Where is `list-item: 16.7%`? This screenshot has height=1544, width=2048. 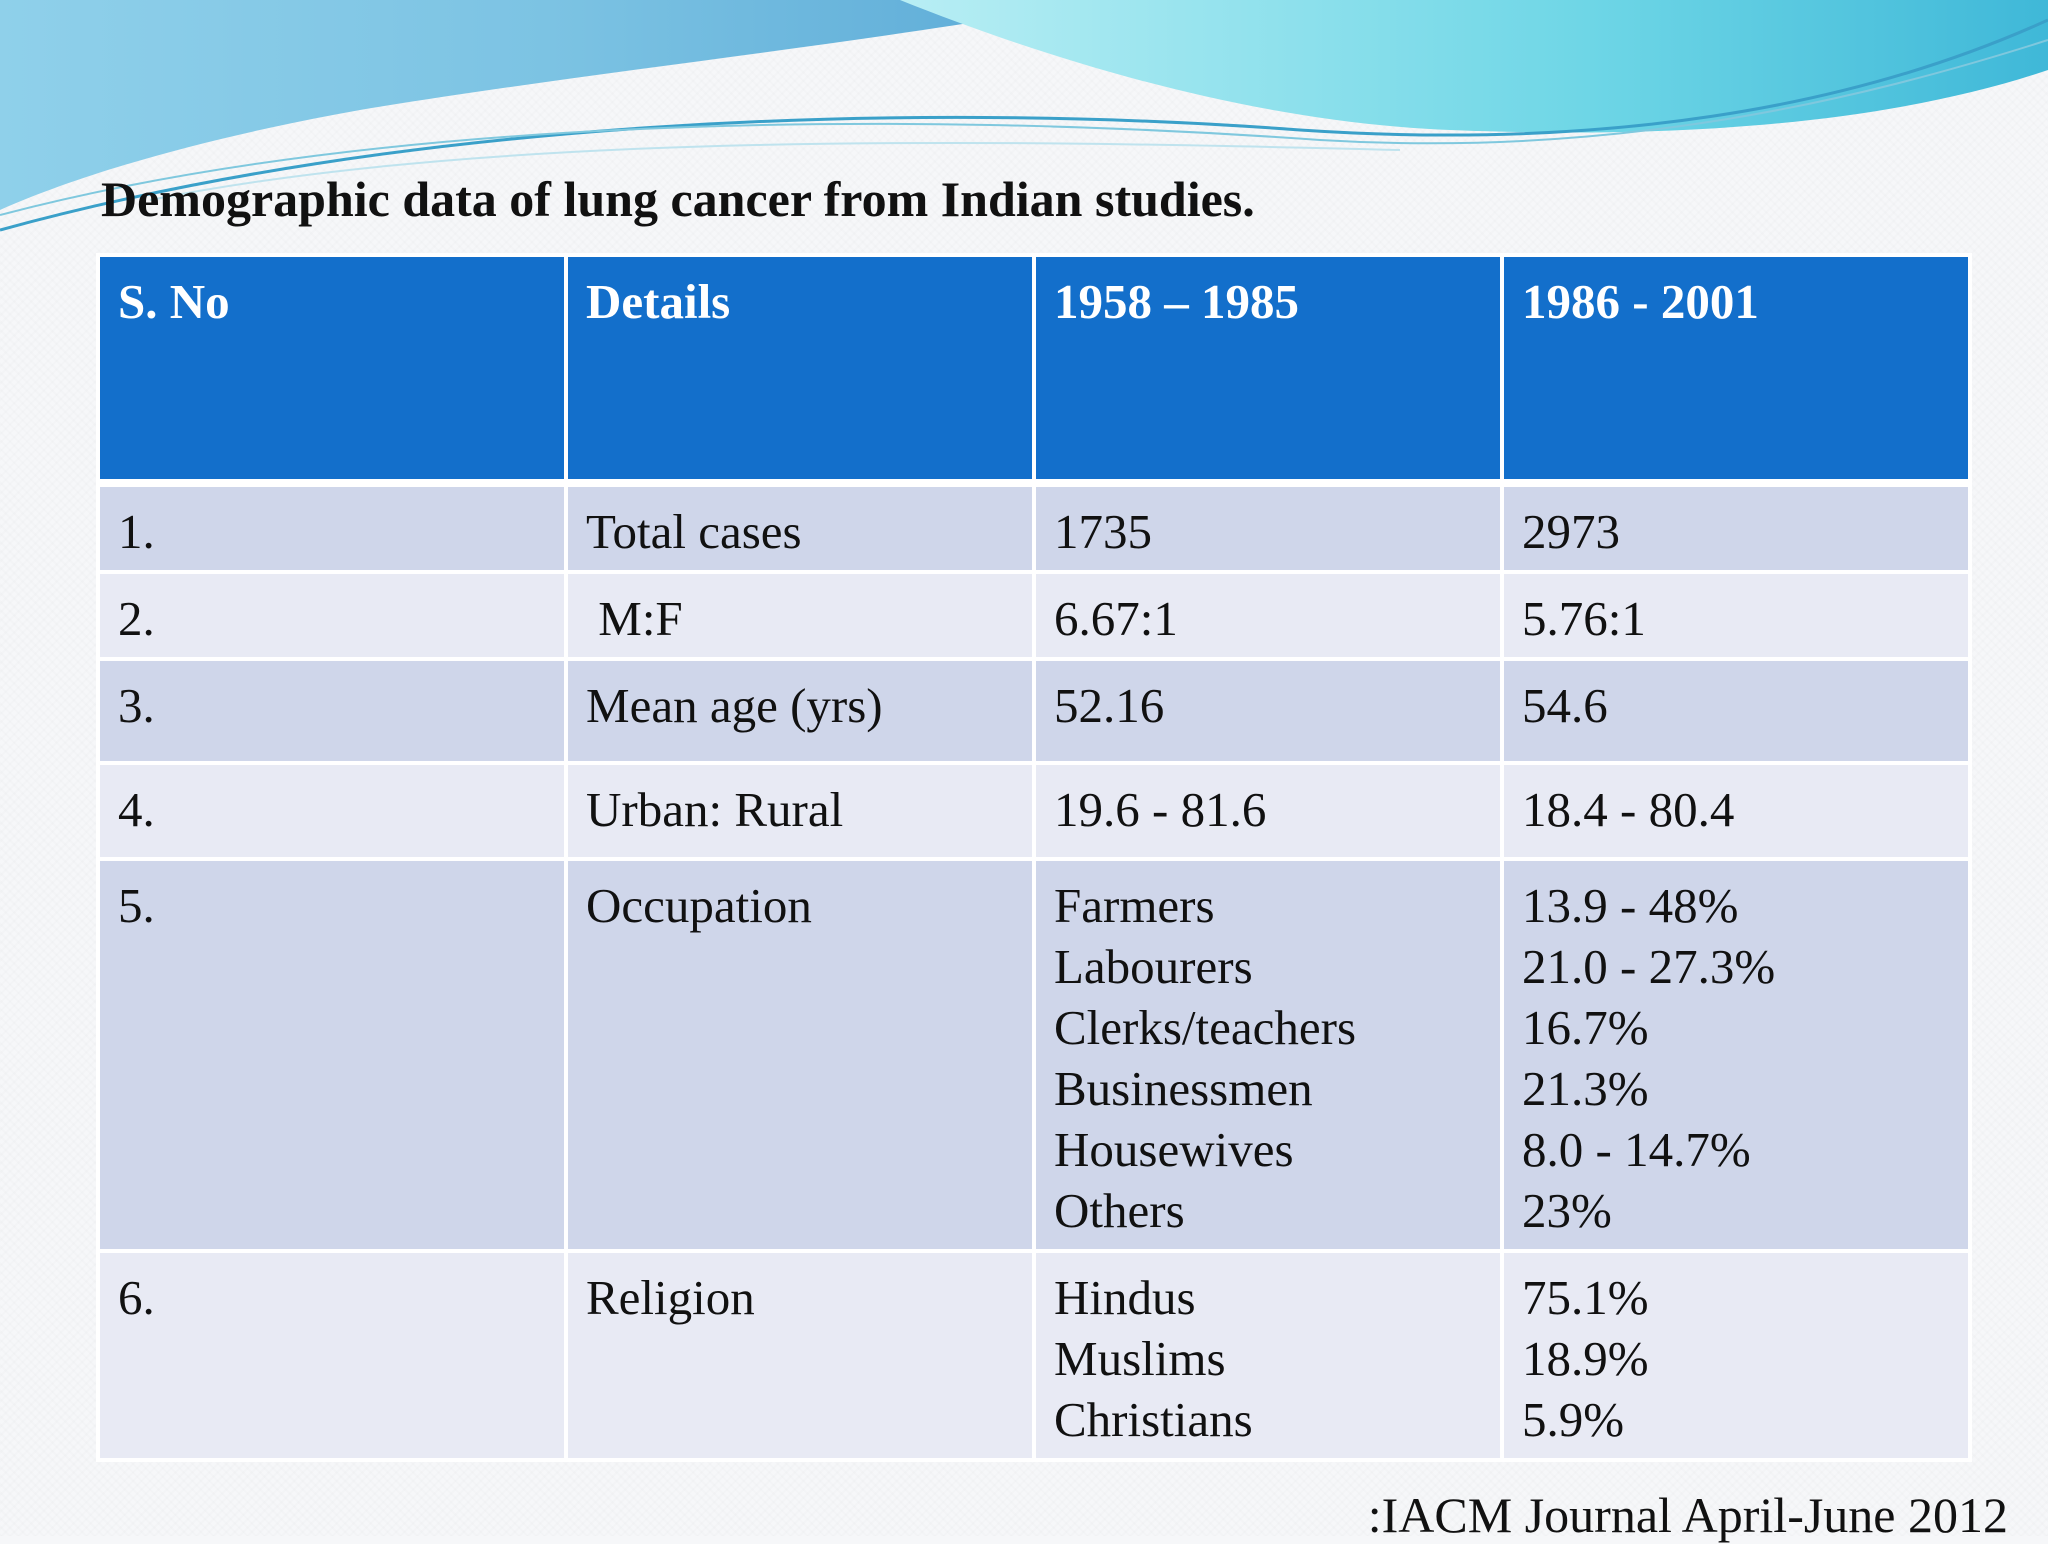 list-item: 16.7% is located at coordinates (1585, 1027).